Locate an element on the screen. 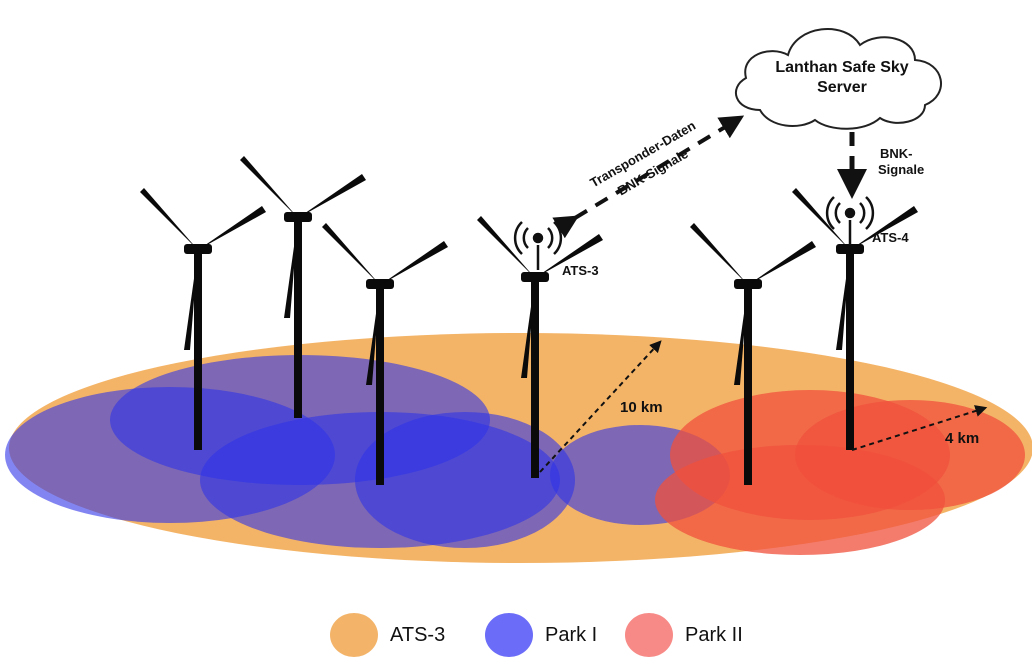  bnk-label-line1: BNK- is located at coordinates (896, 153).